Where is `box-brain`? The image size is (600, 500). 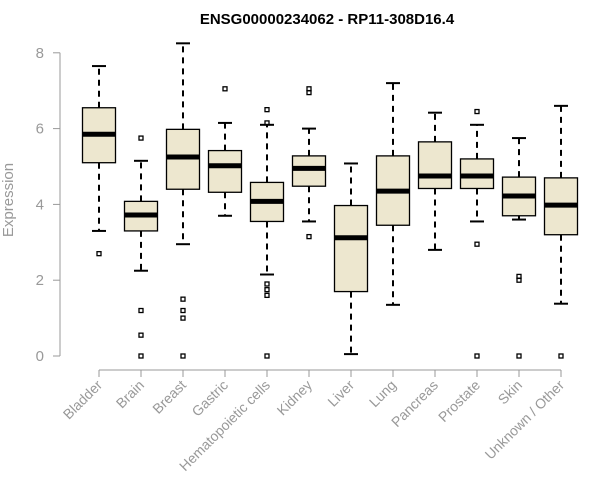
box-brain is located at coordinates (141, 247).